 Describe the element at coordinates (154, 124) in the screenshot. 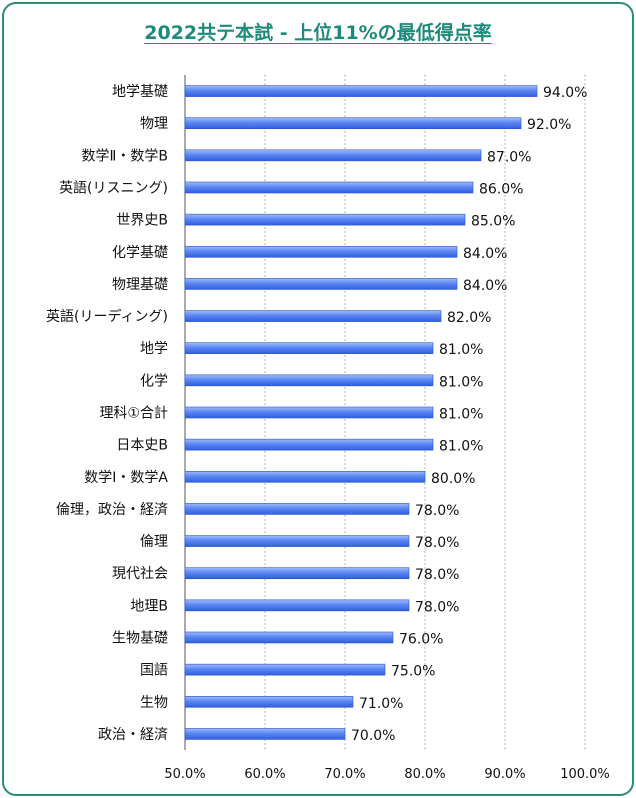

I see `category-label: 物理` at that location.